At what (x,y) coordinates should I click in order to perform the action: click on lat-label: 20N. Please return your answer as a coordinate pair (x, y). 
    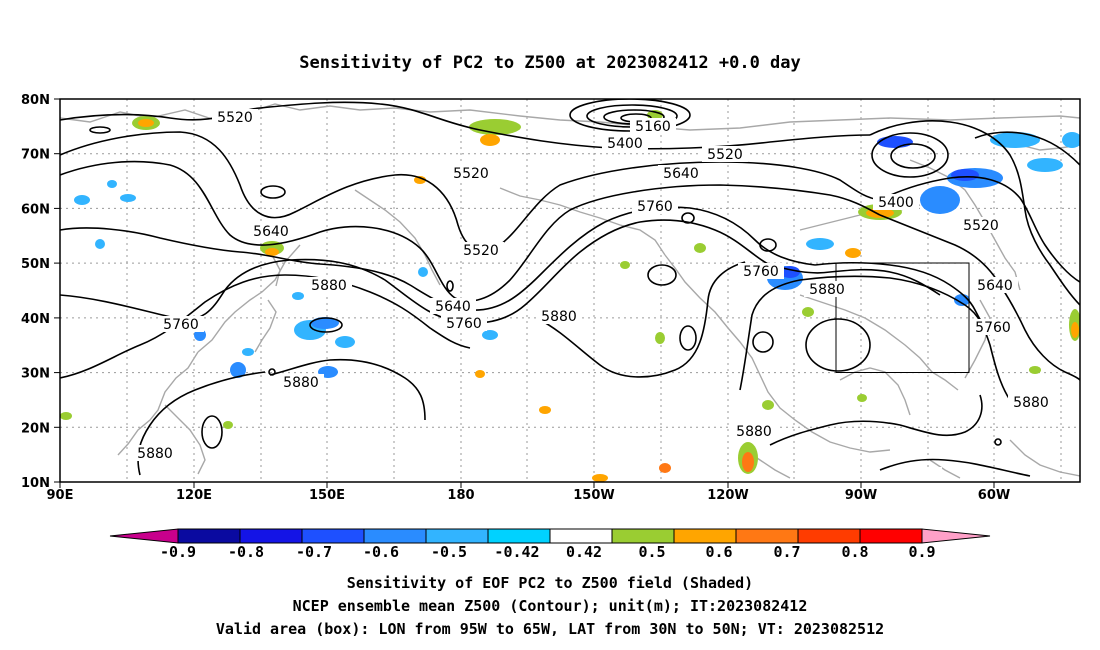
    Looking at the image, I should click on (35, 428).